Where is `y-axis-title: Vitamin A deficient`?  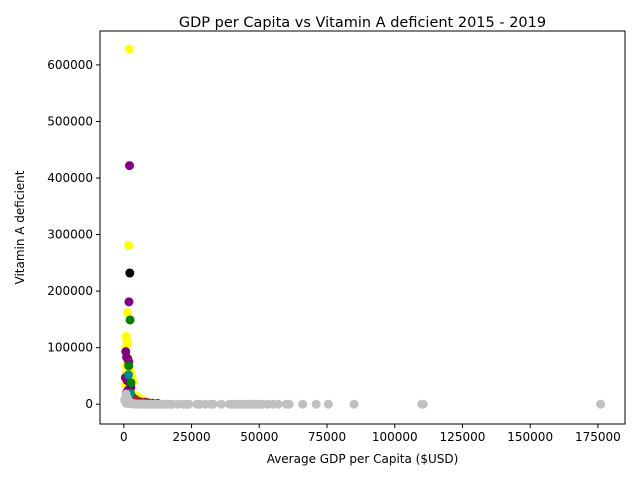
y-axis-title: Vitamin A deficient is located at coordinates (20, 227).